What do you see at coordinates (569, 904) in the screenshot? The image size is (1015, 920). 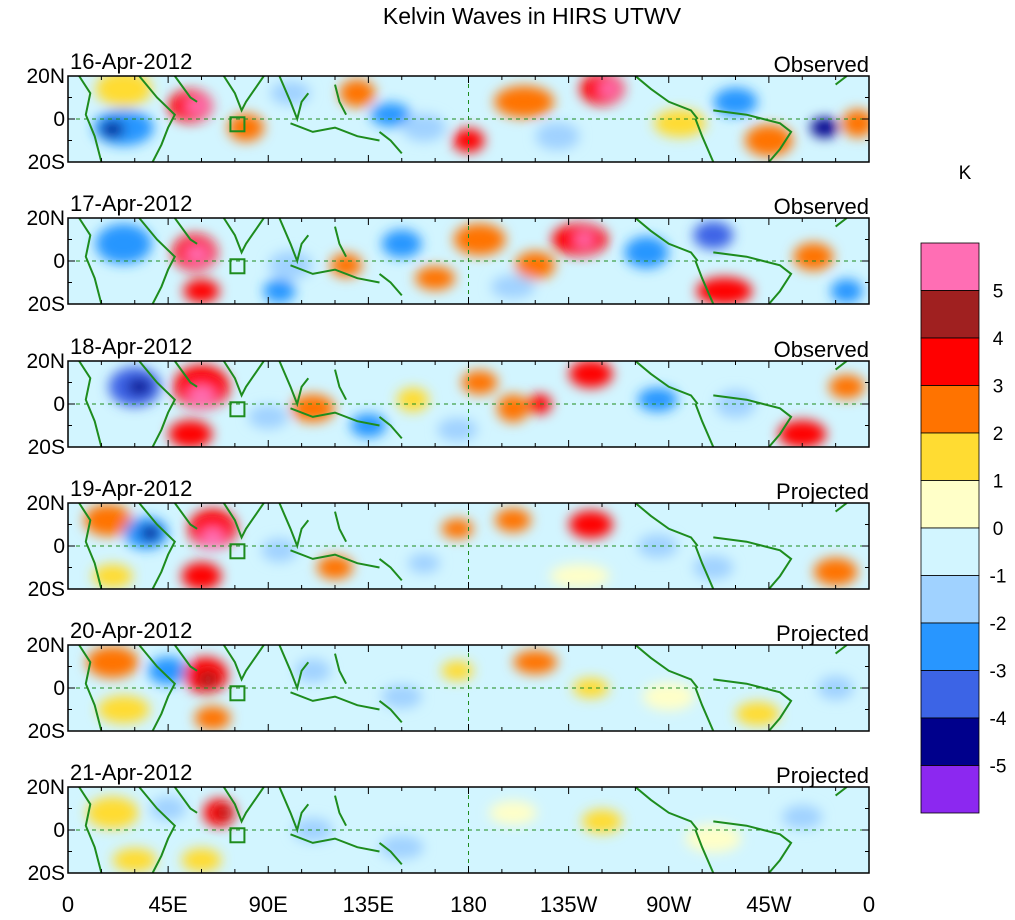 I see `longitude-label: 135W` at bounding box center [569, 904].